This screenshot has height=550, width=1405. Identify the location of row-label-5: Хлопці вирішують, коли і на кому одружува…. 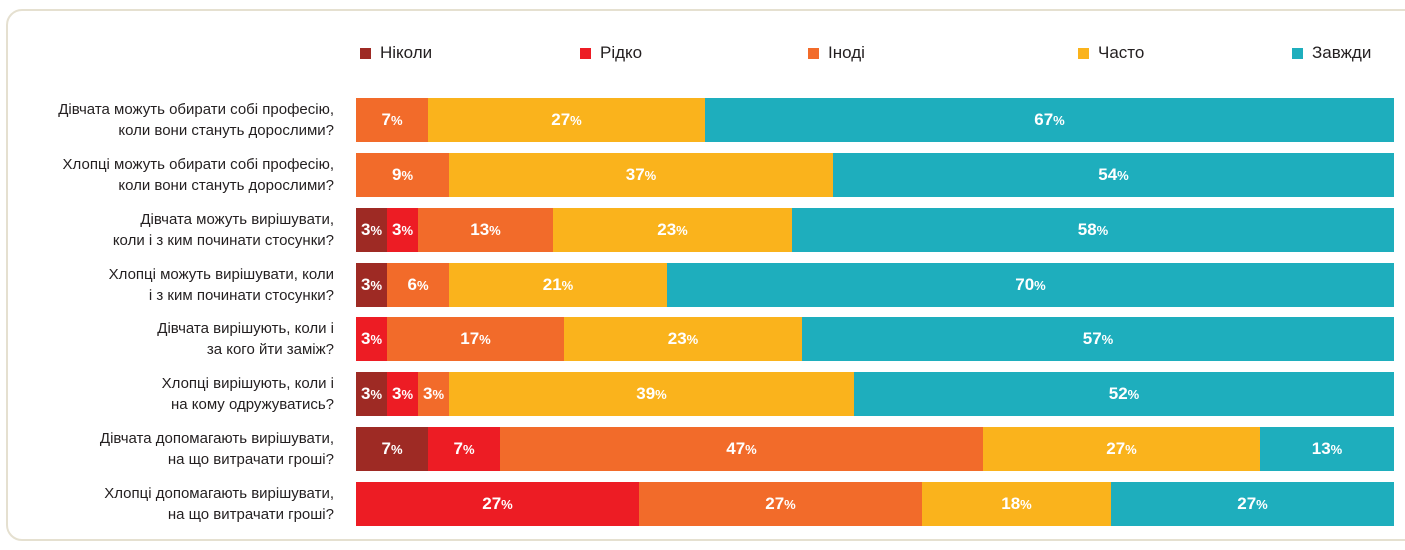
(167, 394).